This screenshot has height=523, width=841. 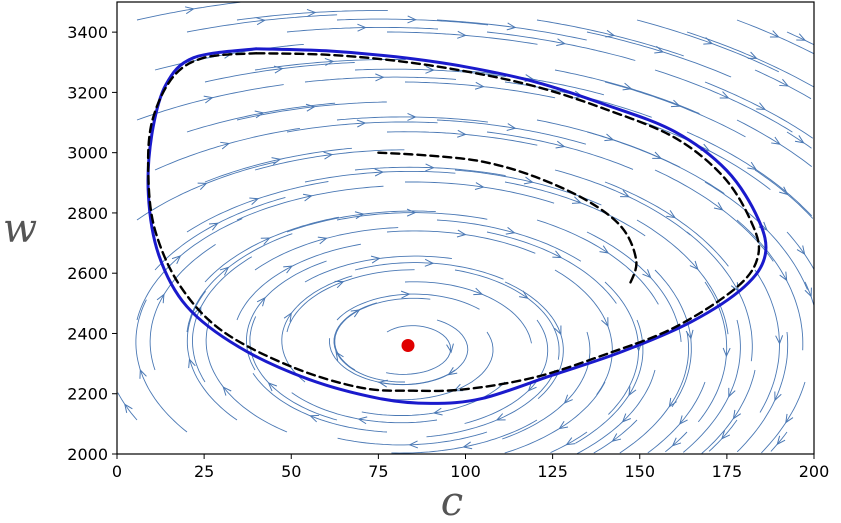 I want to click on x-axis-label: c, so click(x=452, y=501).